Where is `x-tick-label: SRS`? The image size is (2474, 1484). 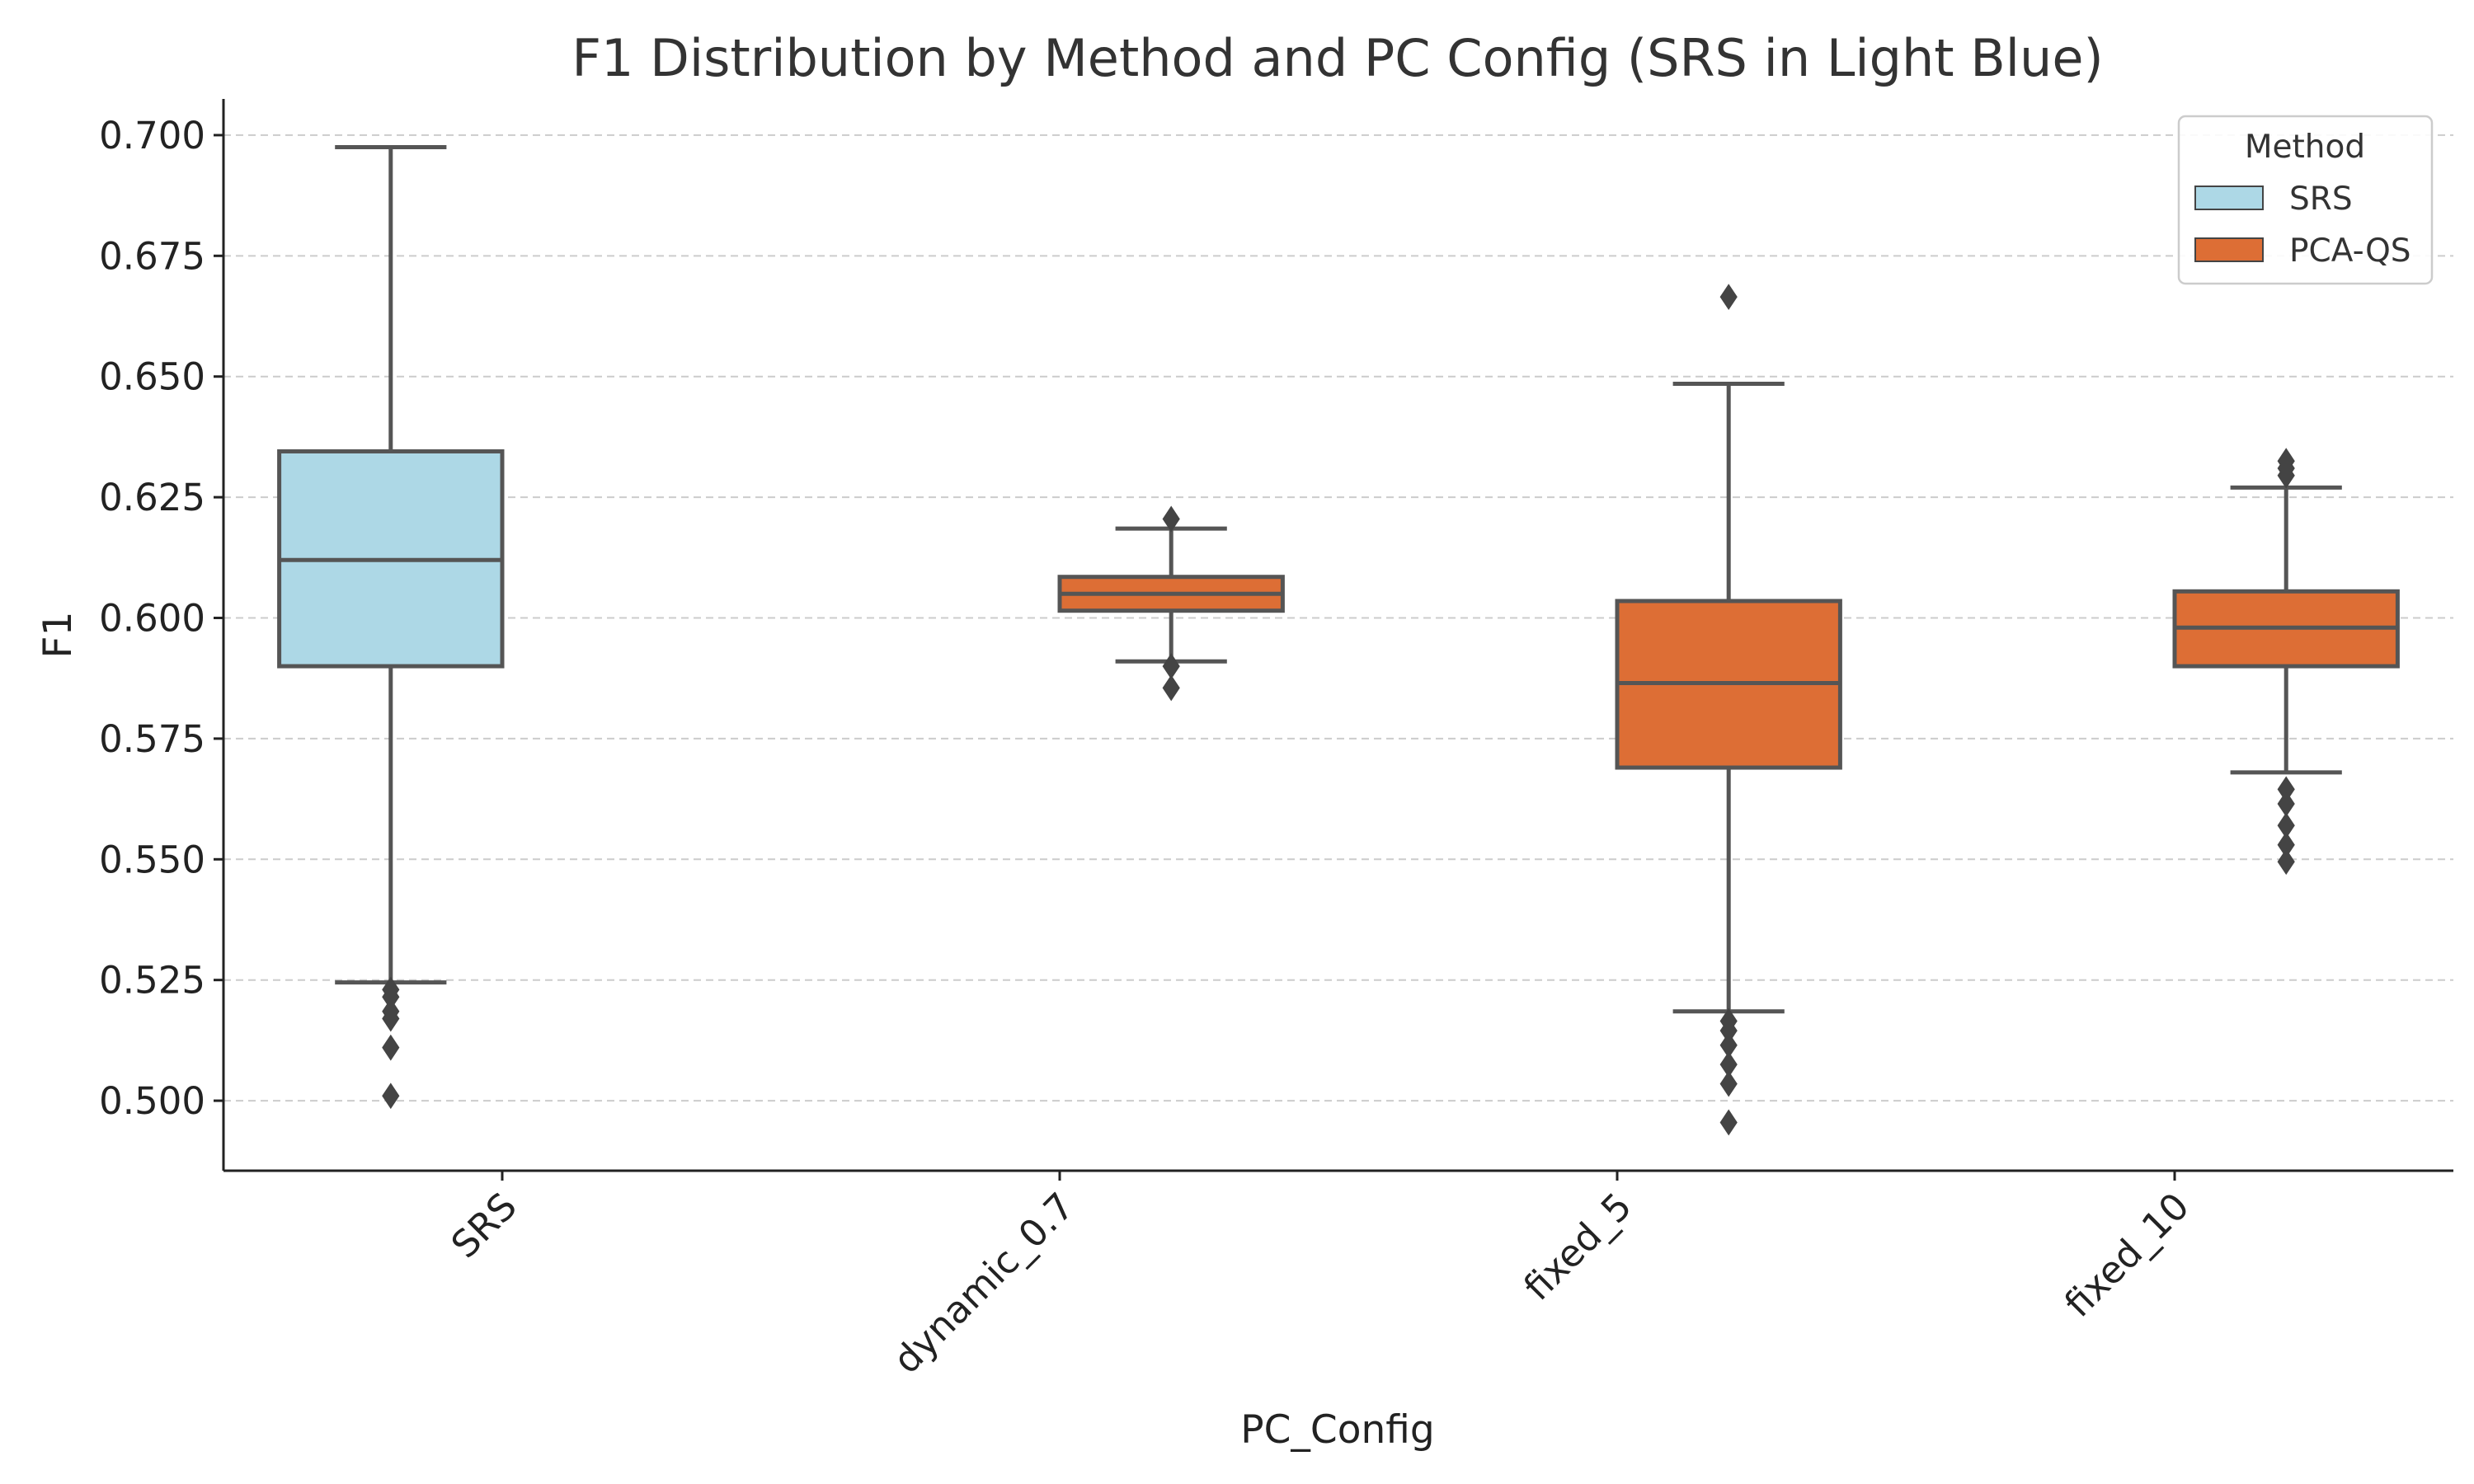
x-tick-label: SRS is located at coordinates (484, 1225).